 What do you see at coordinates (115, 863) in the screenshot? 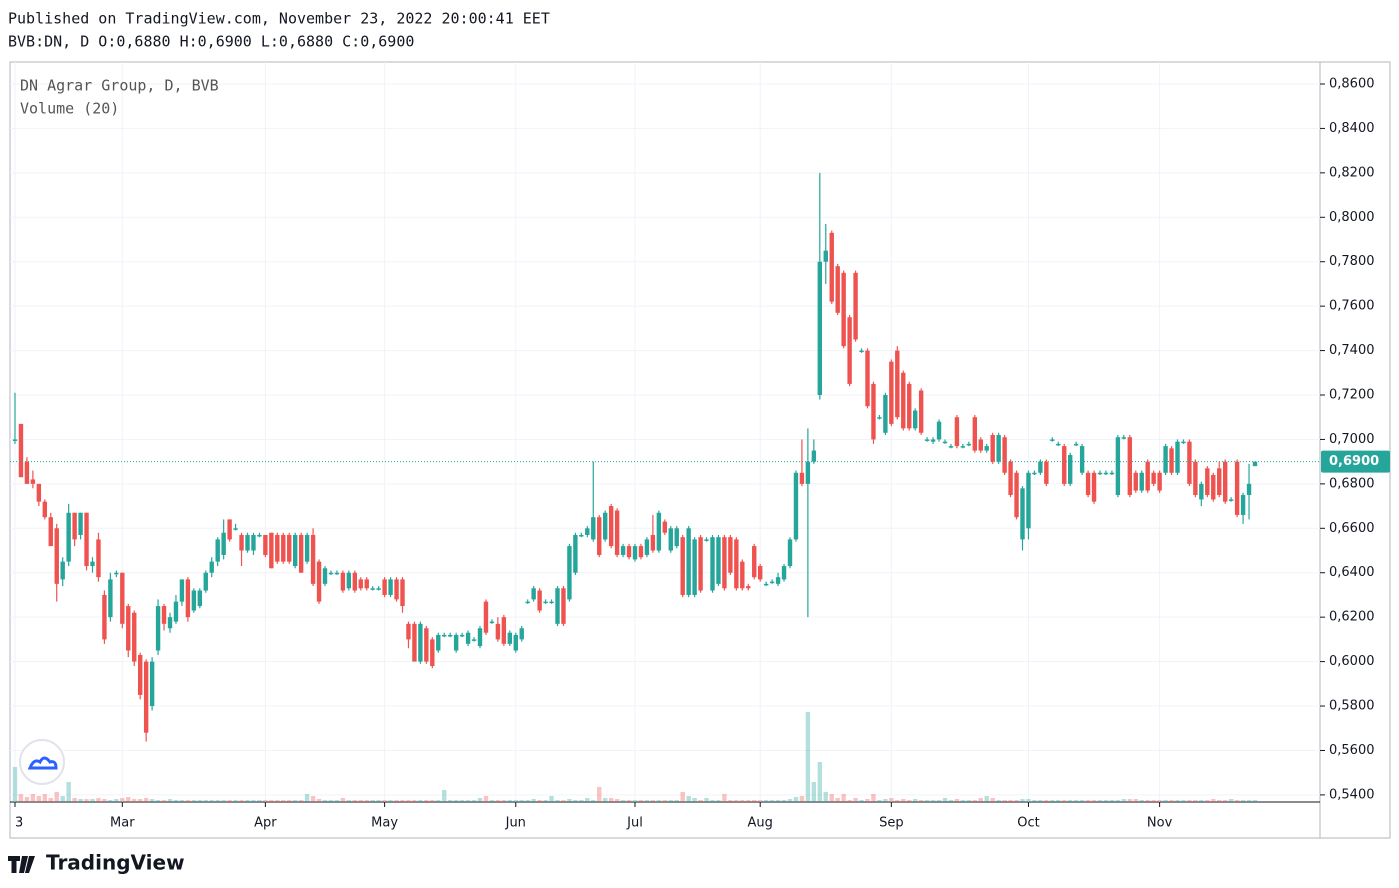
I see `brand-name: TradingView` at bounding box center [115, 863].